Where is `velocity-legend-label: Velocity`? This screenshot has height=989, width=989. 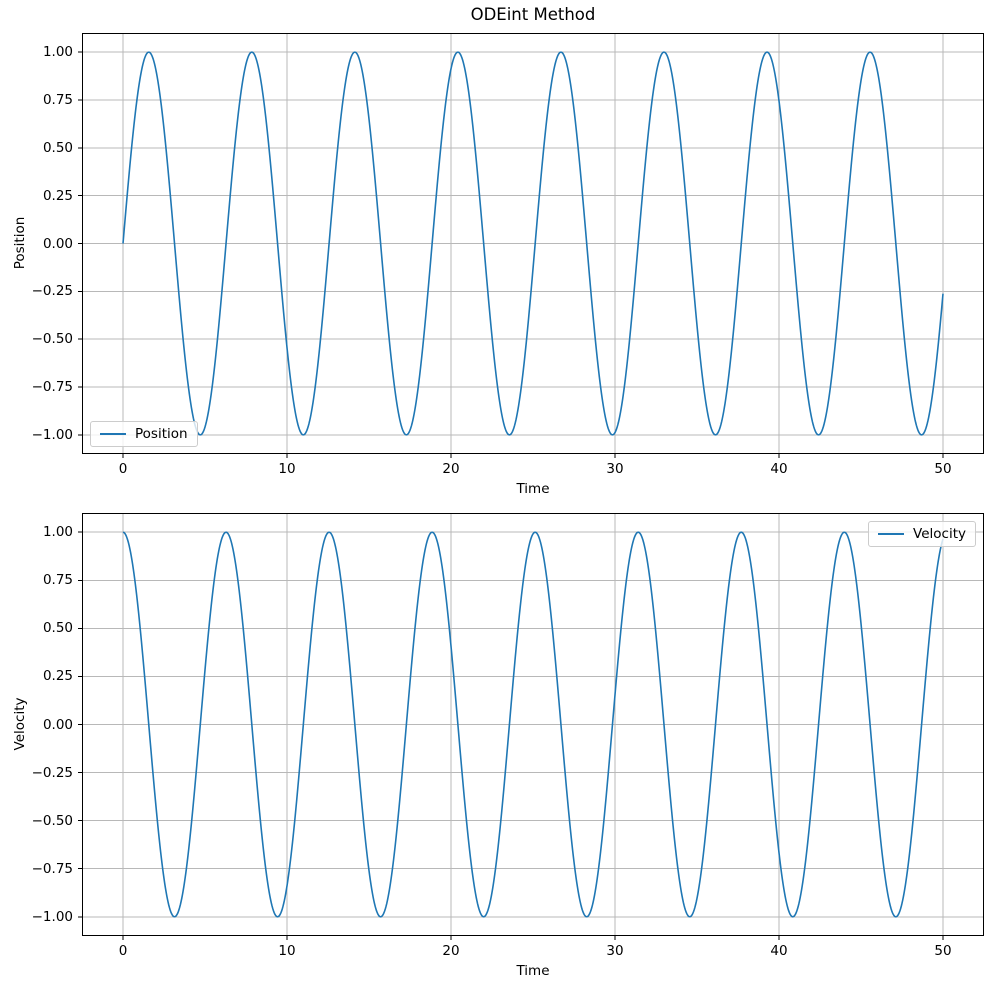
velocity-legend-label: Velocity is located at coordinates (939, 534).